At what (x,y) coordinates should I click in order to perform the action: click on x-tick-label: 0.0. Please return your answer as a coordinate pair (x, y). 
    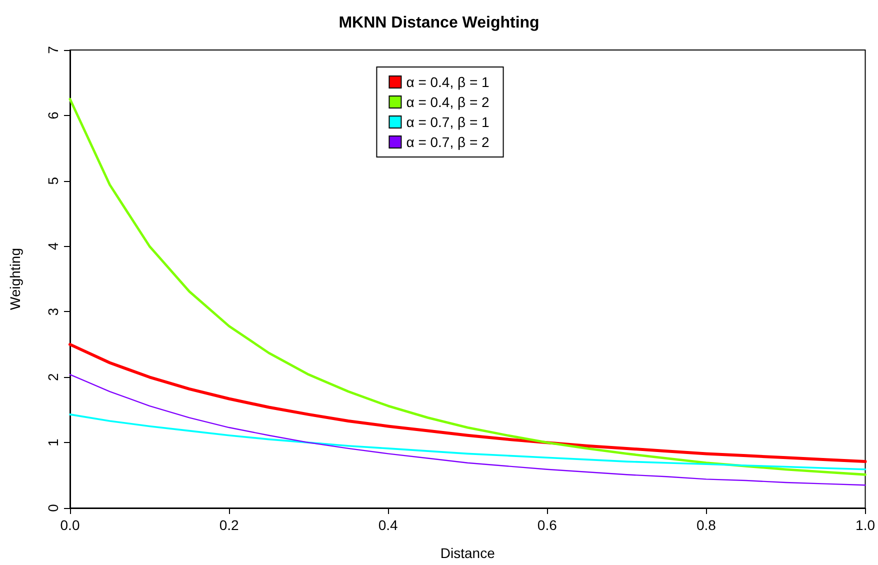
    Looking at the image, I should click on (70, 525).